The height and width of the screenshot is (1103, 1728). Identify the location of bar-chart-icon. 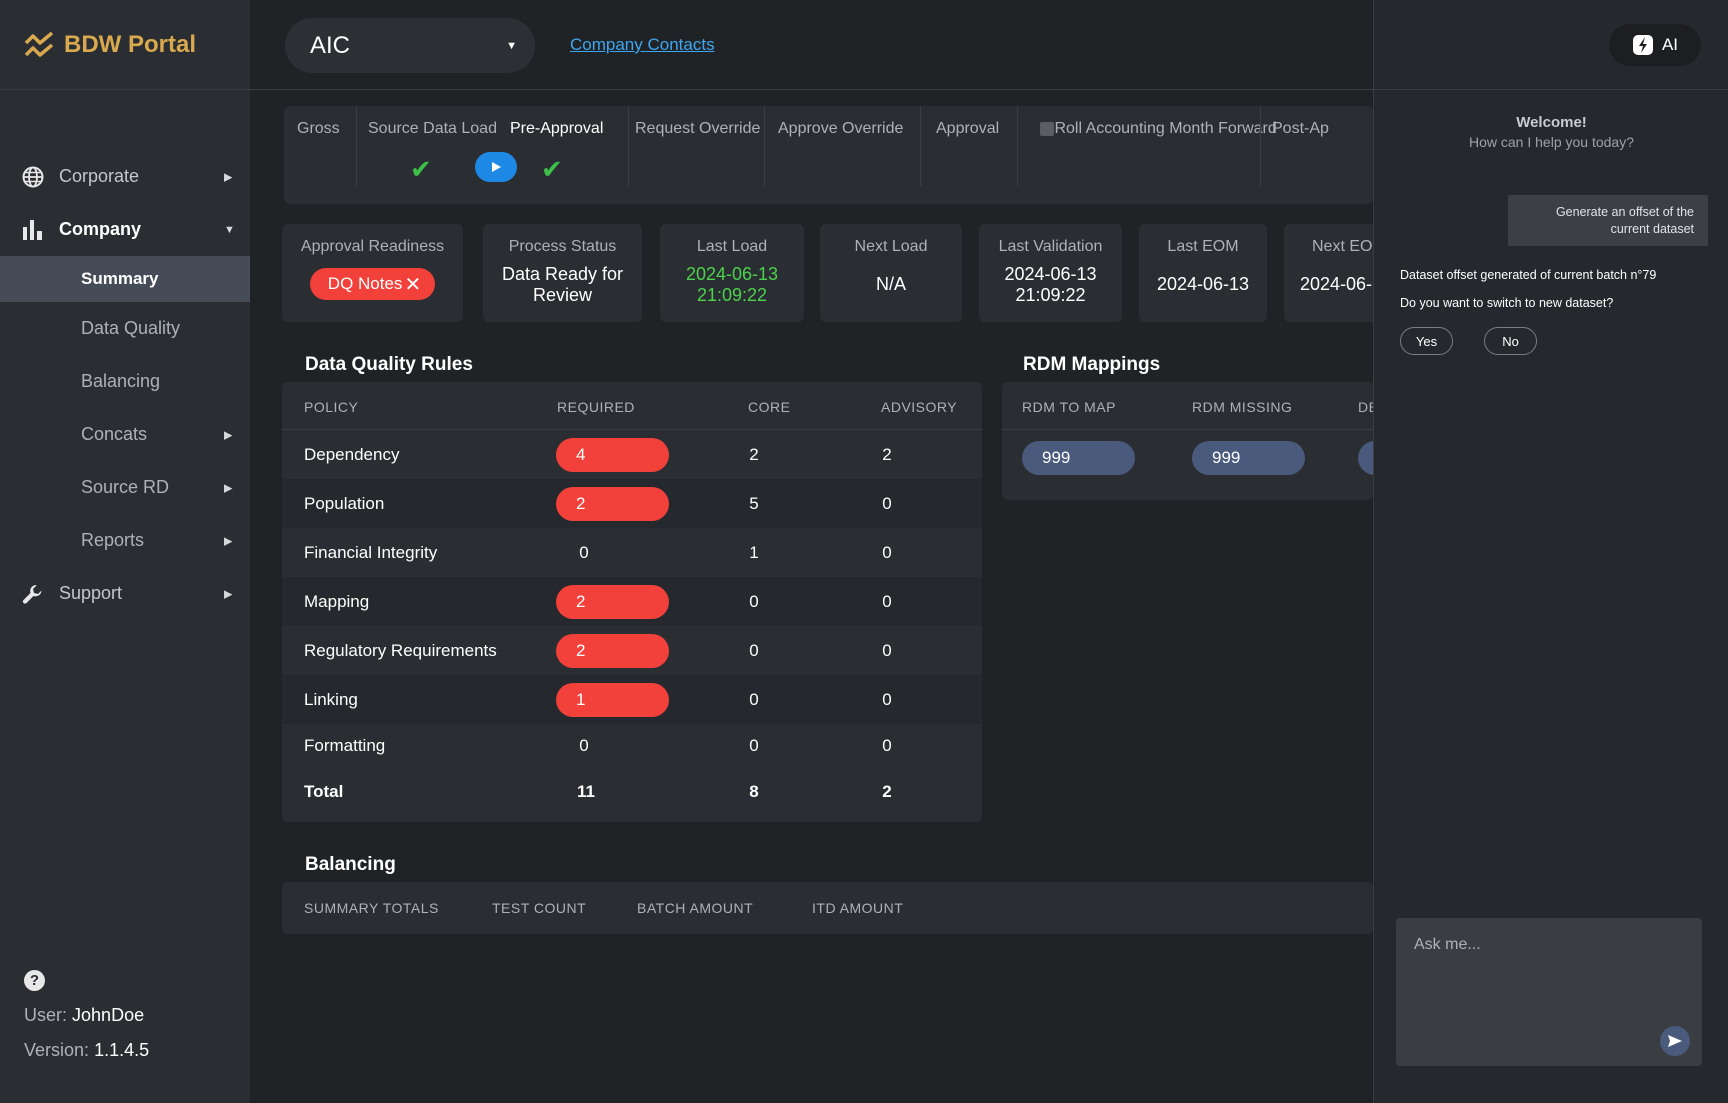
(32, 229).